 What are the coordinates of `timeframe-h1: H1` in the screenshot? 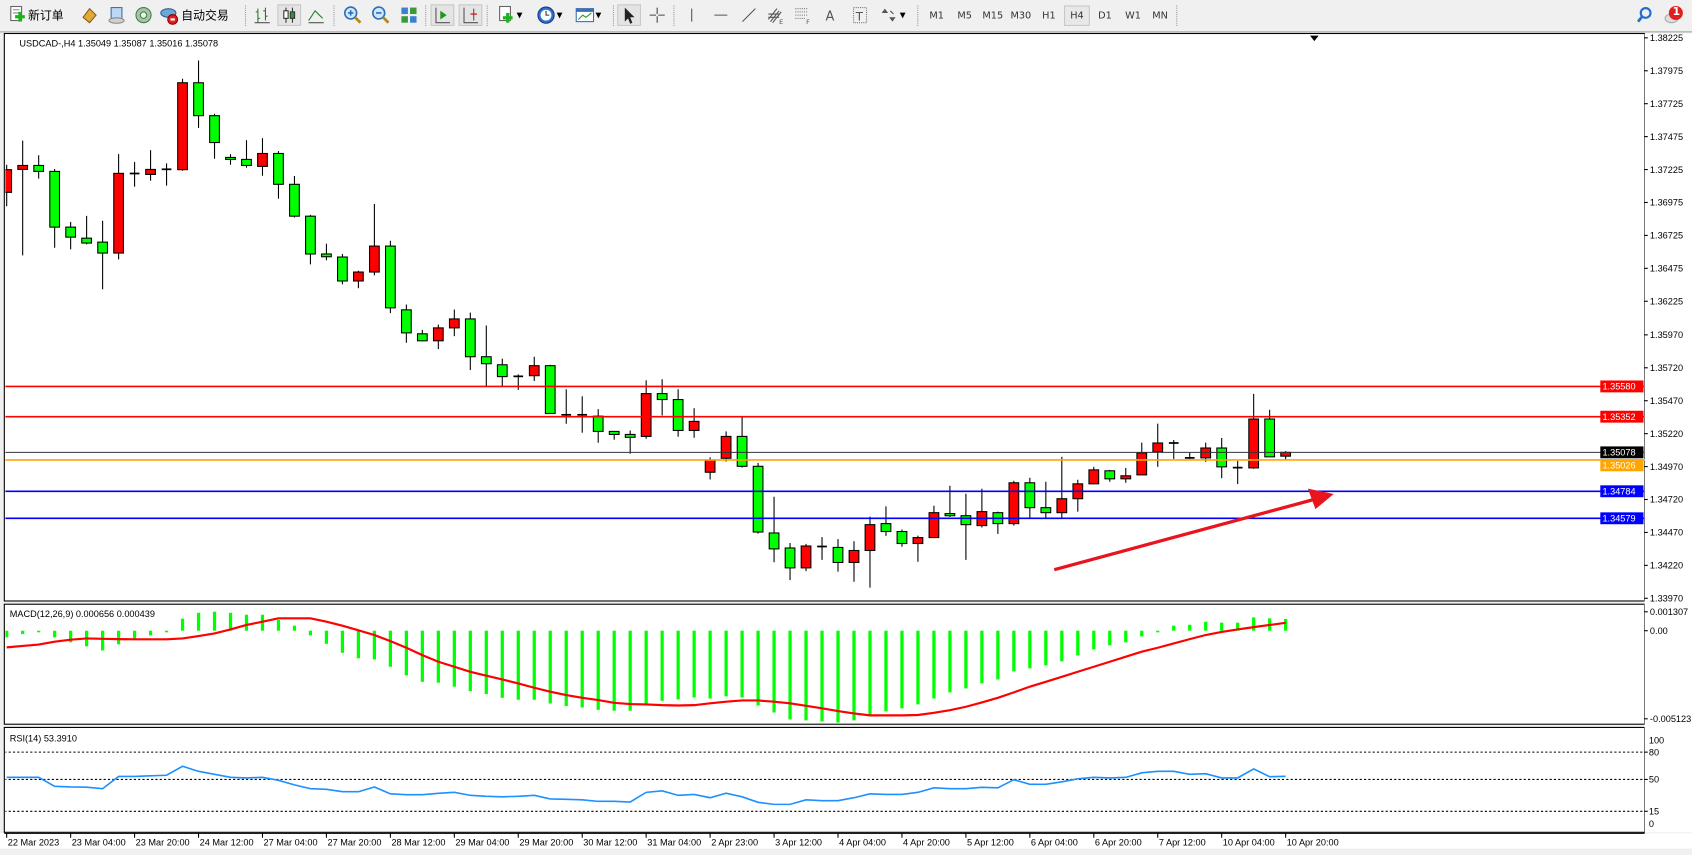 It's located at (1049, 16).